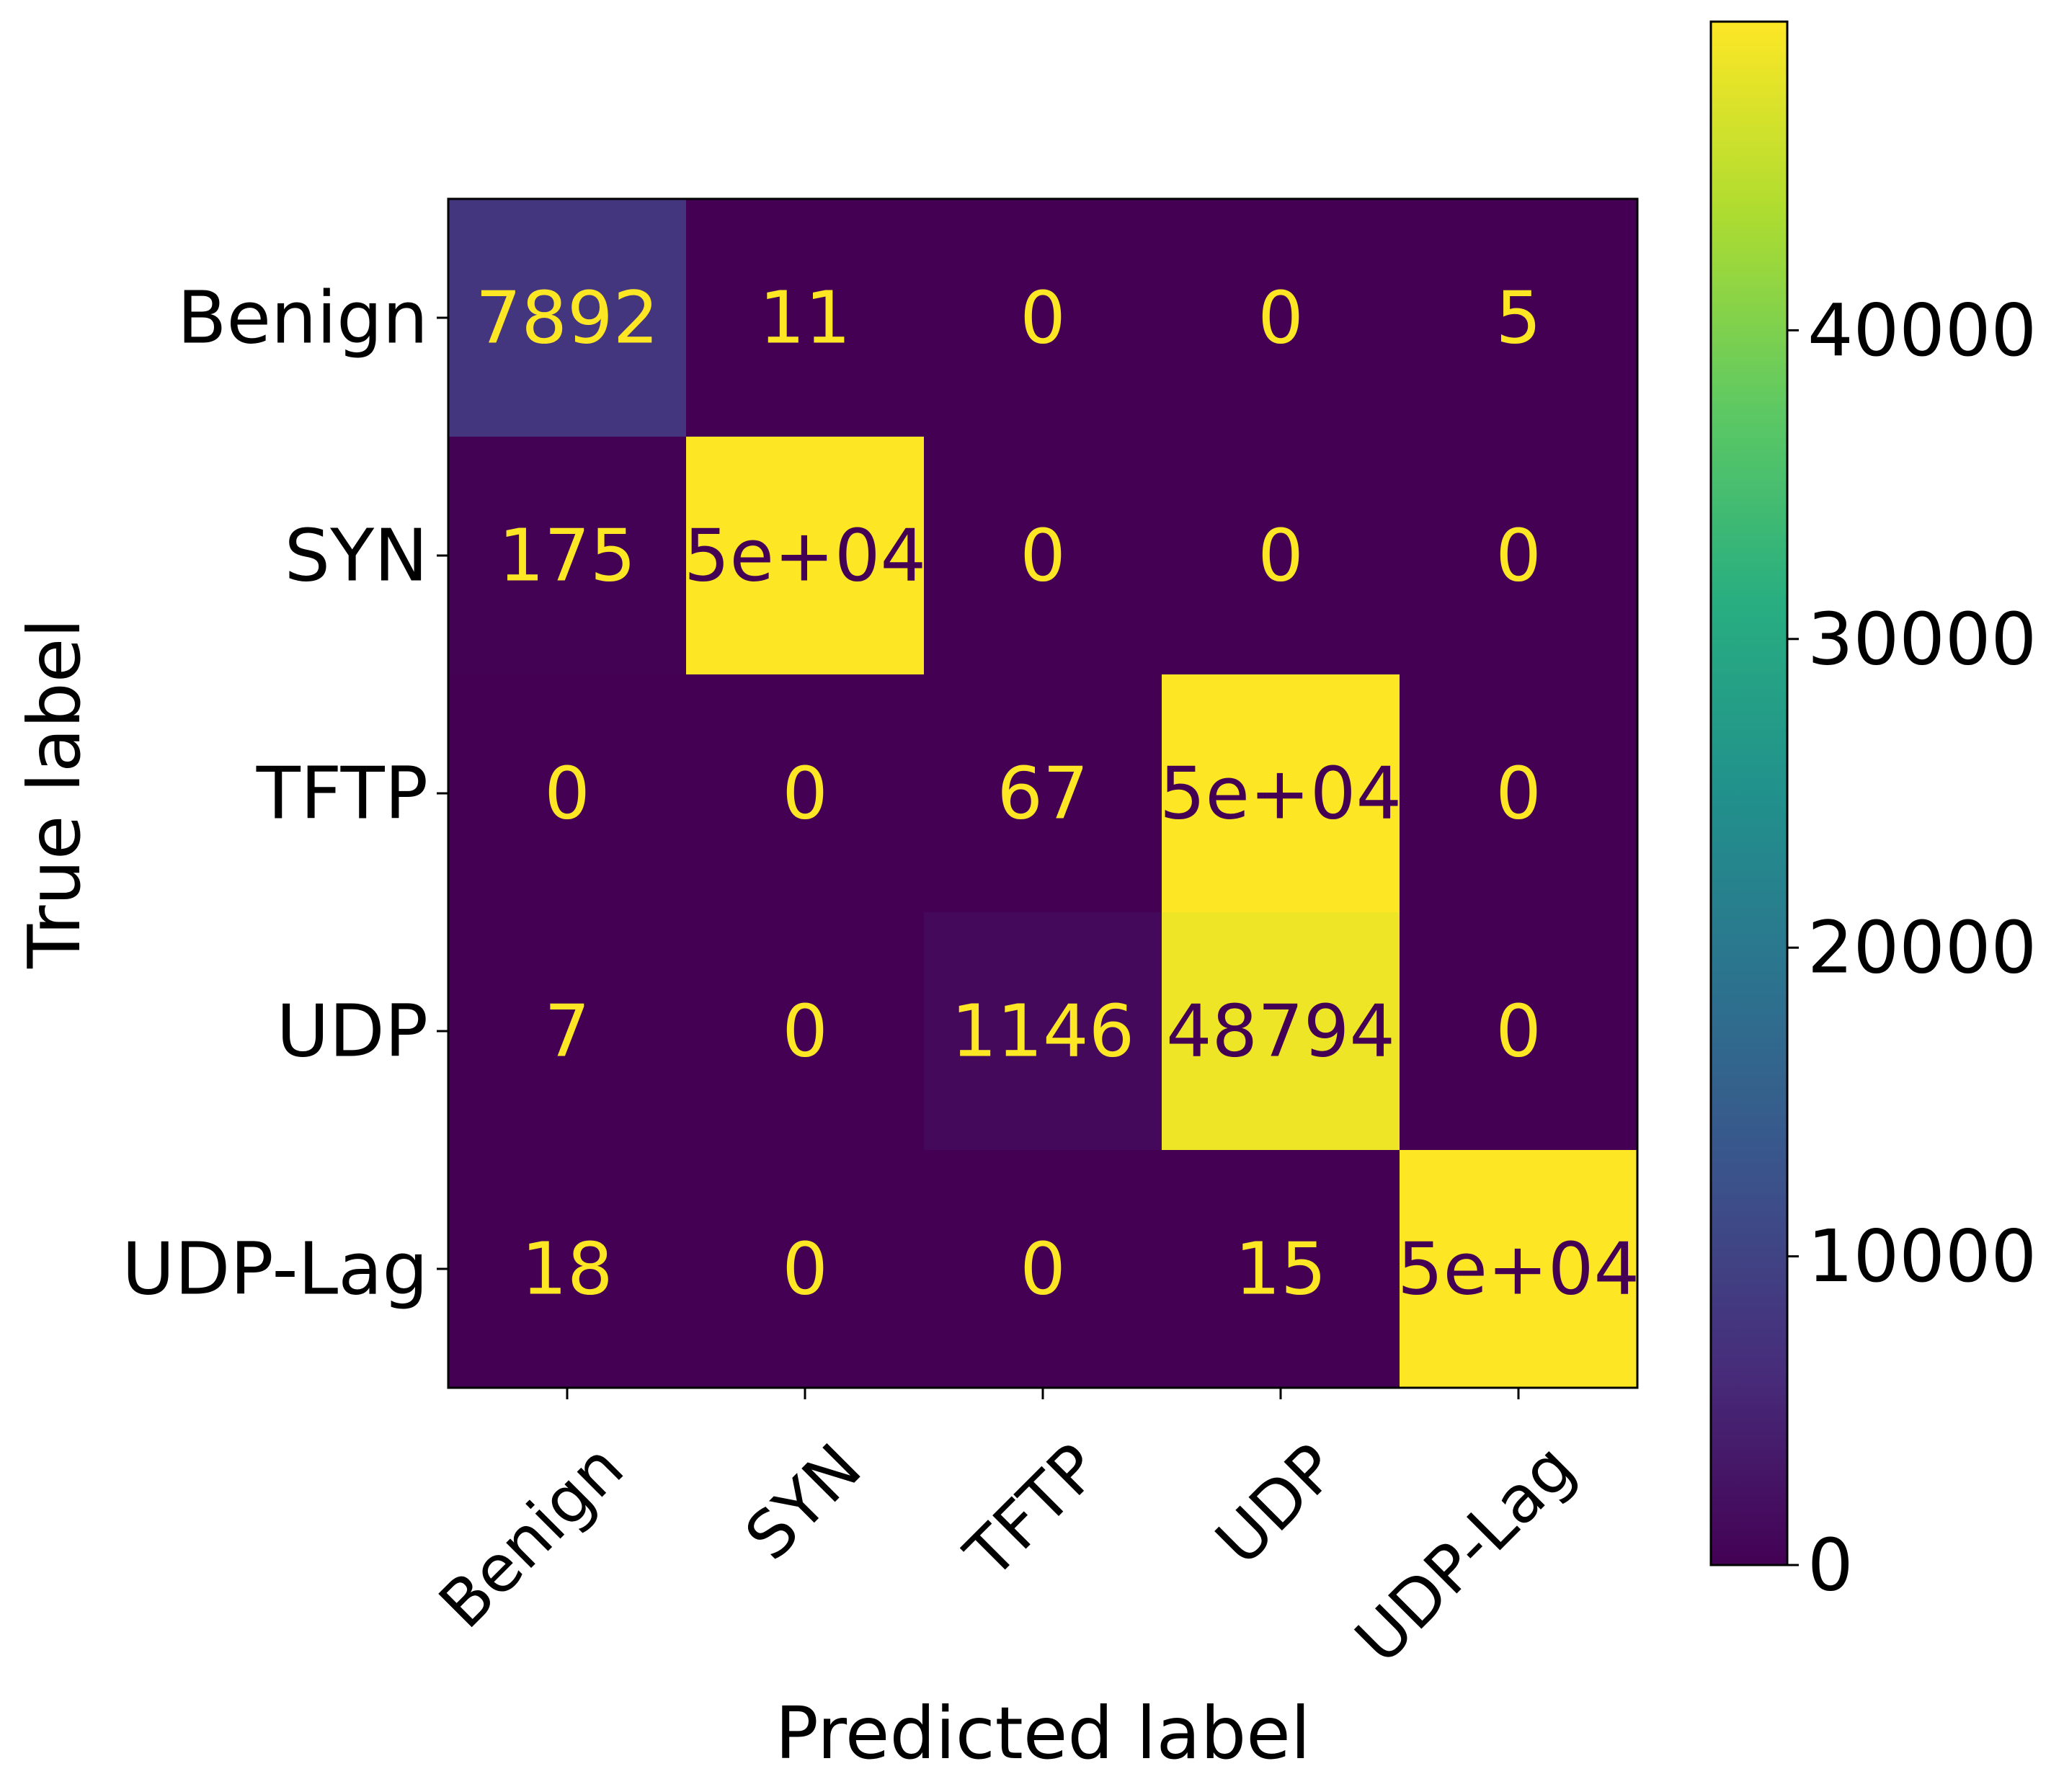 Image resolution: width=2064 pixels, height=1792 pixels. I want to click on cell-value-label: 48794, so click(1280, 1031).